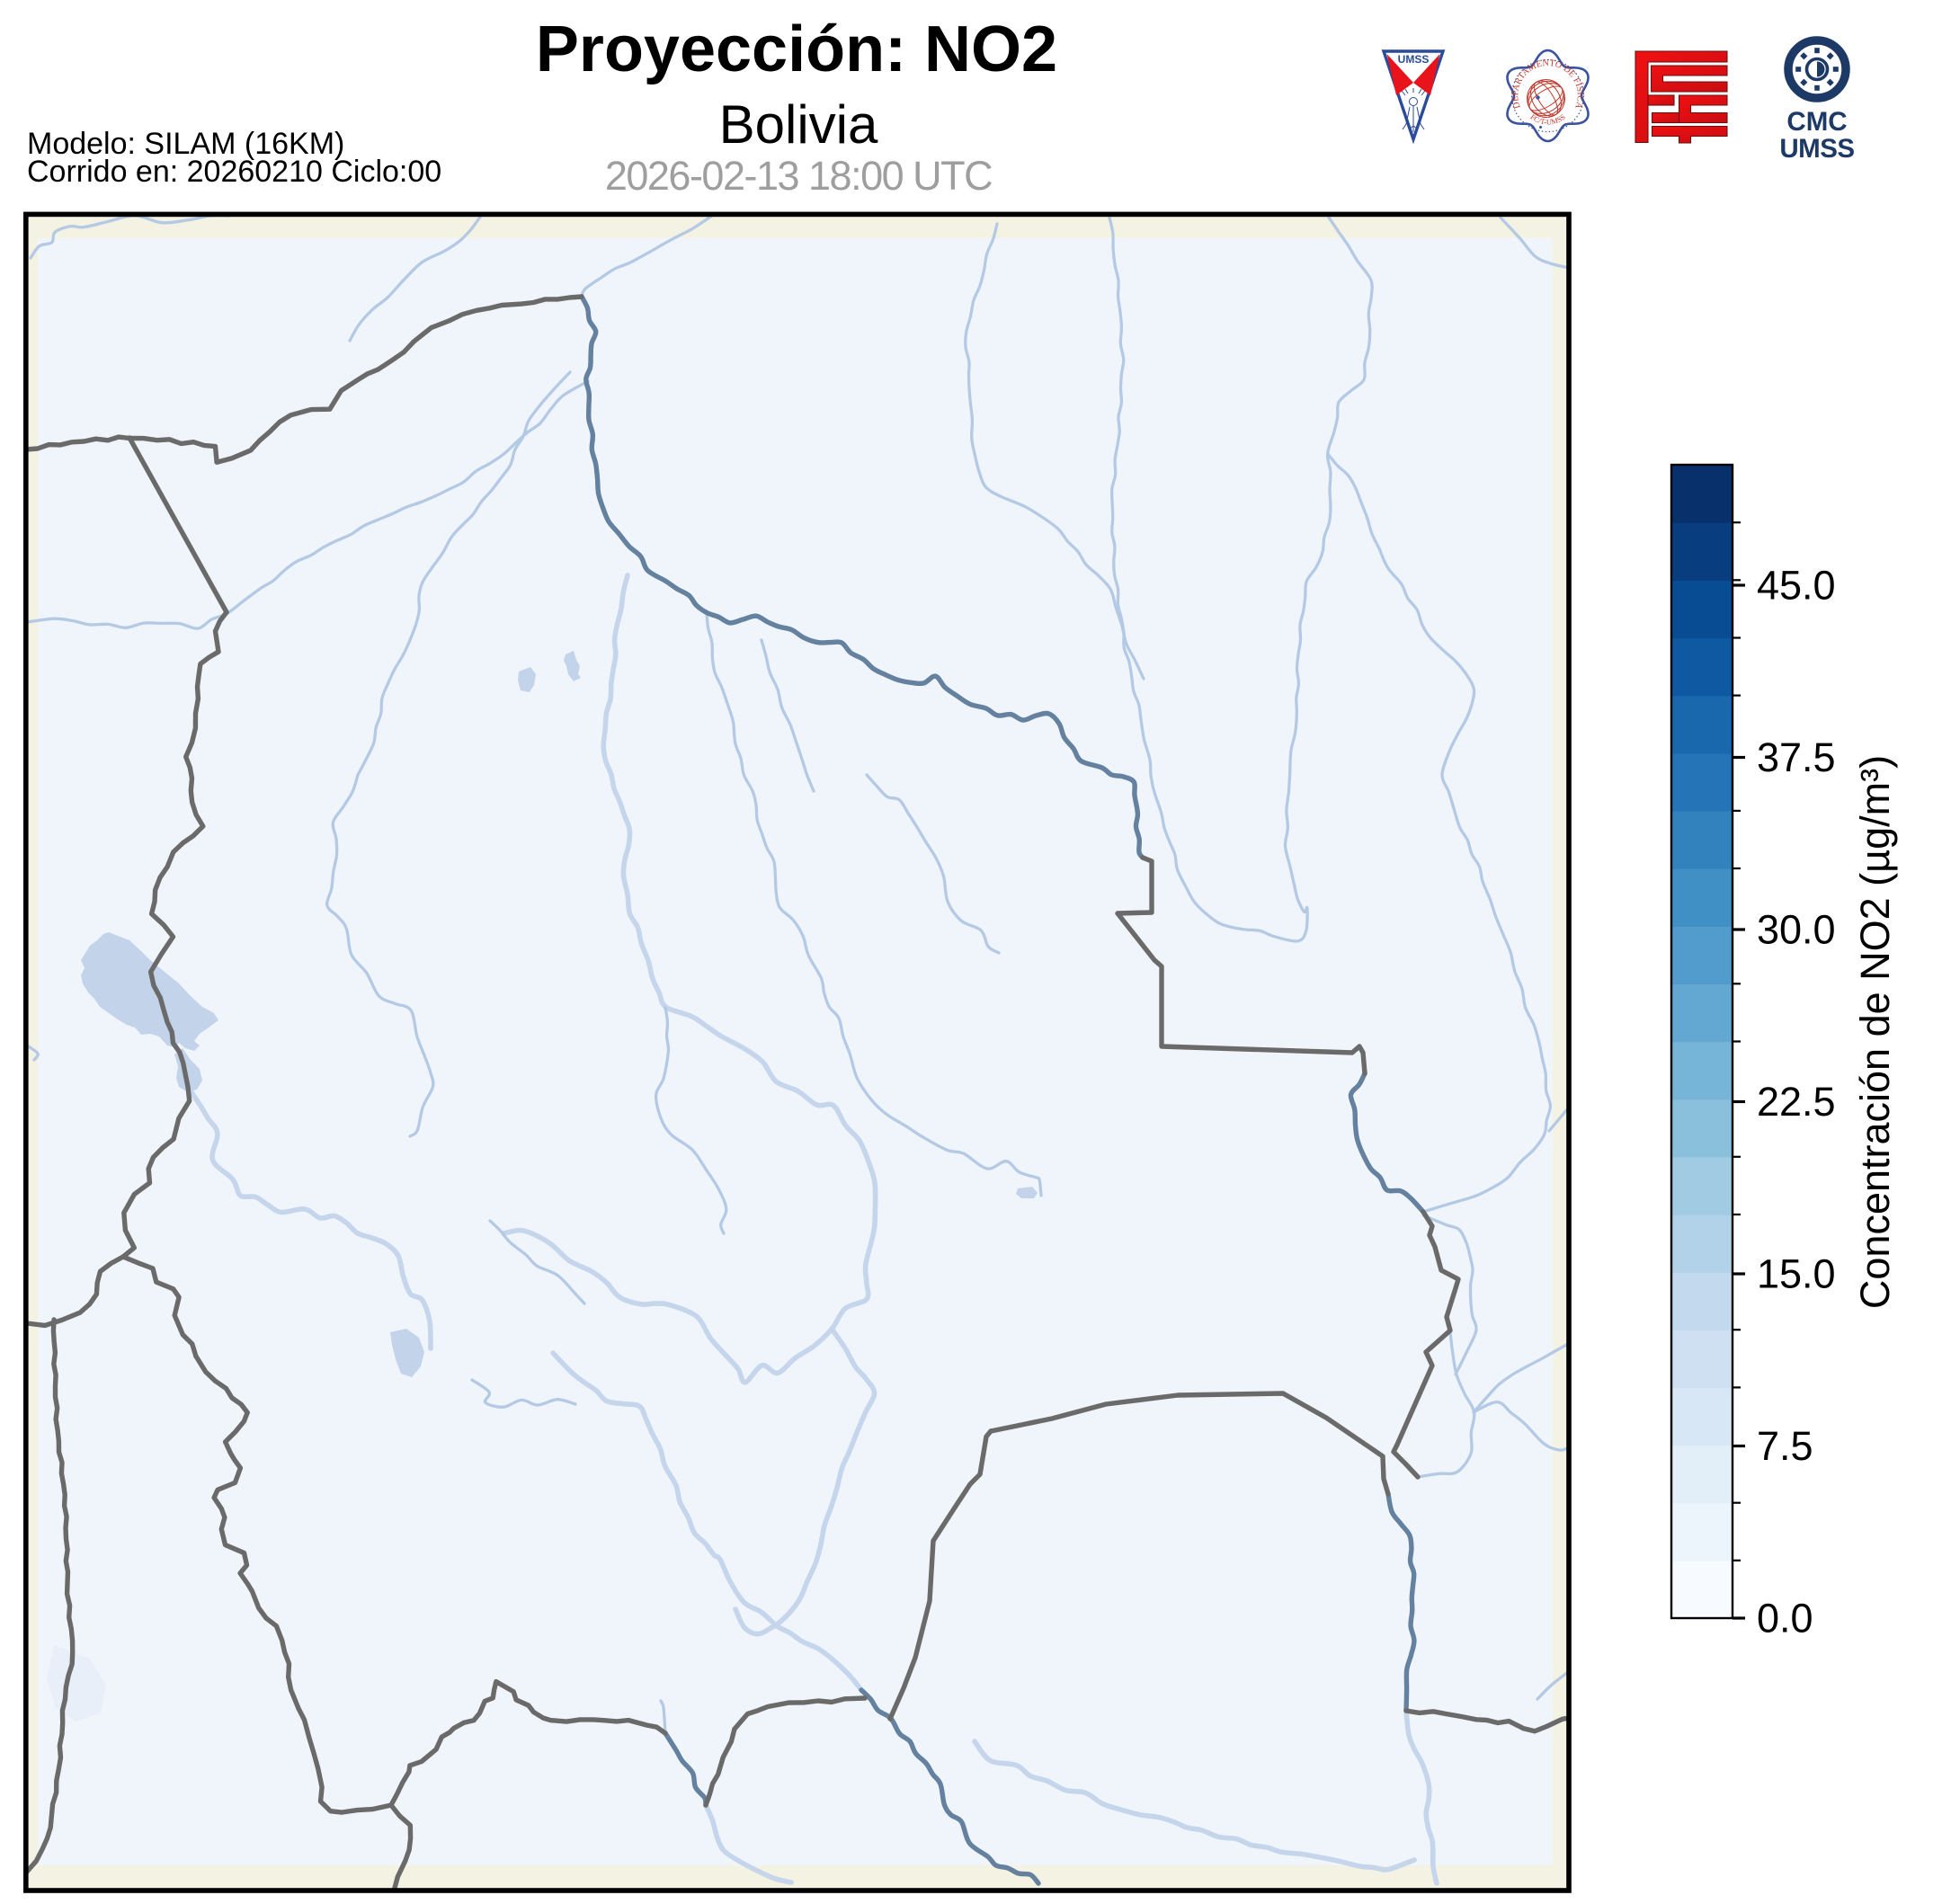  What do you see at coordinates (1547, 84) in the screenshot?
I see `svg-text: DEPARTAMENTO DE FÍSICA` at bounding box center [1547, 84].